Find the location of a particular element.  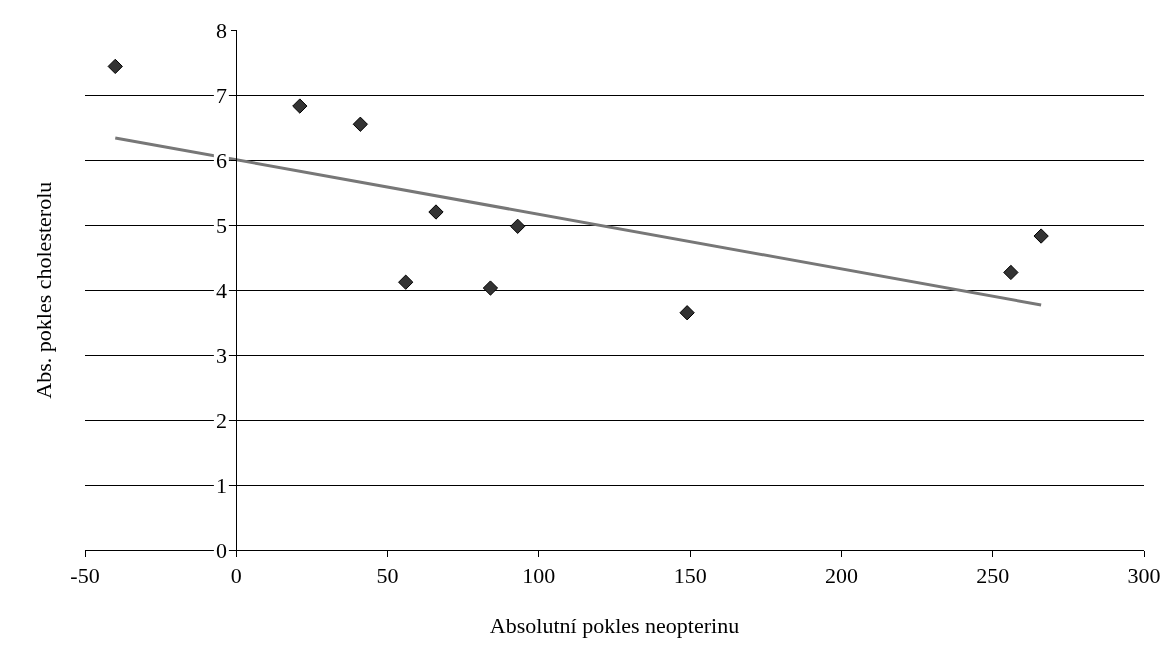

x-tick-label: -50 is located at coordinates (85, 576).